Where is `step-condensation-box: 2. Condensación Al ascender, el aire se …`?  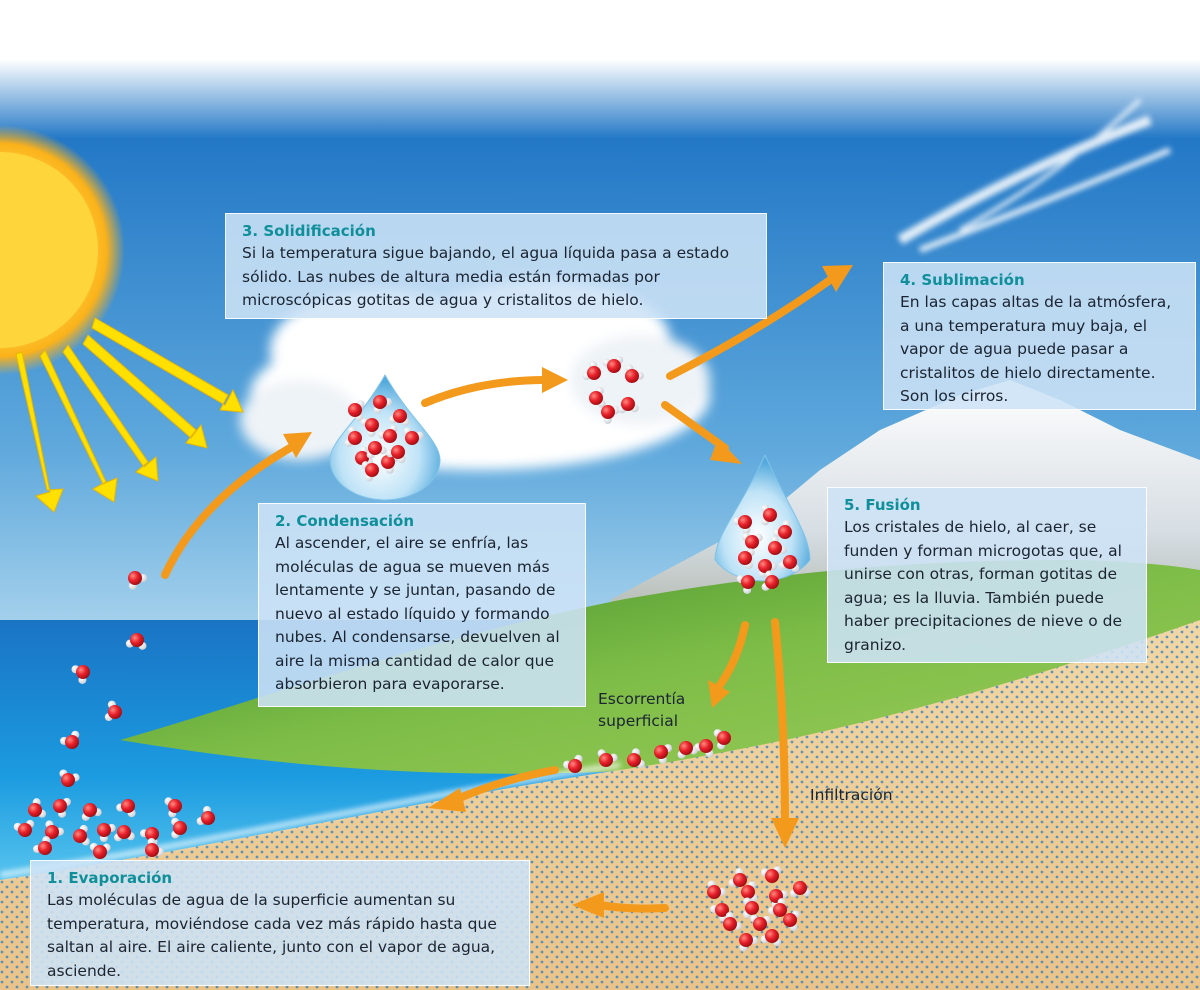 step-condensation-box: 2. Condensación Al ascender, el aire se … is located at coordinates (422, 605).